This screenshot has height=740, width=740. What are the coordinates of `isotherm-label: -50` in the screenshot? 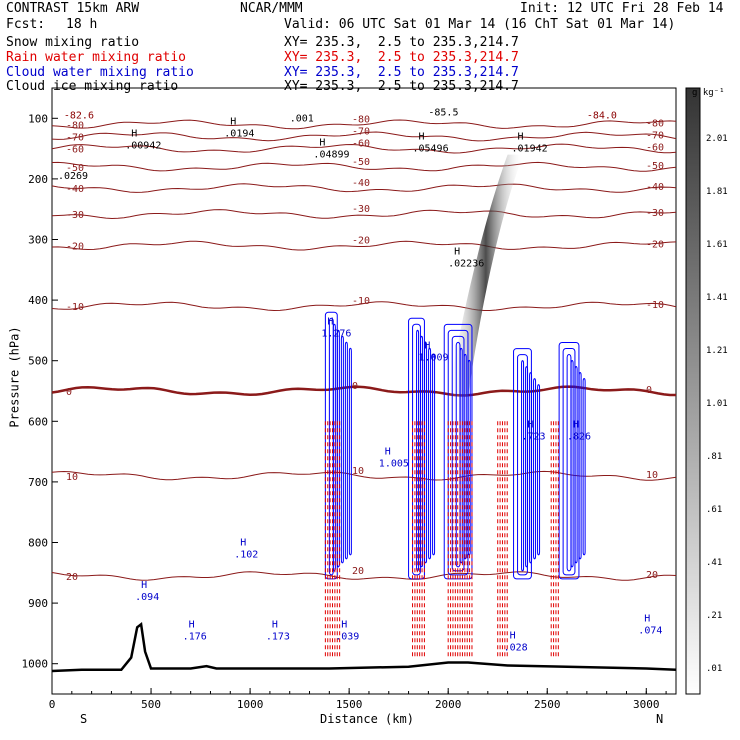 It's located at (75, 168).